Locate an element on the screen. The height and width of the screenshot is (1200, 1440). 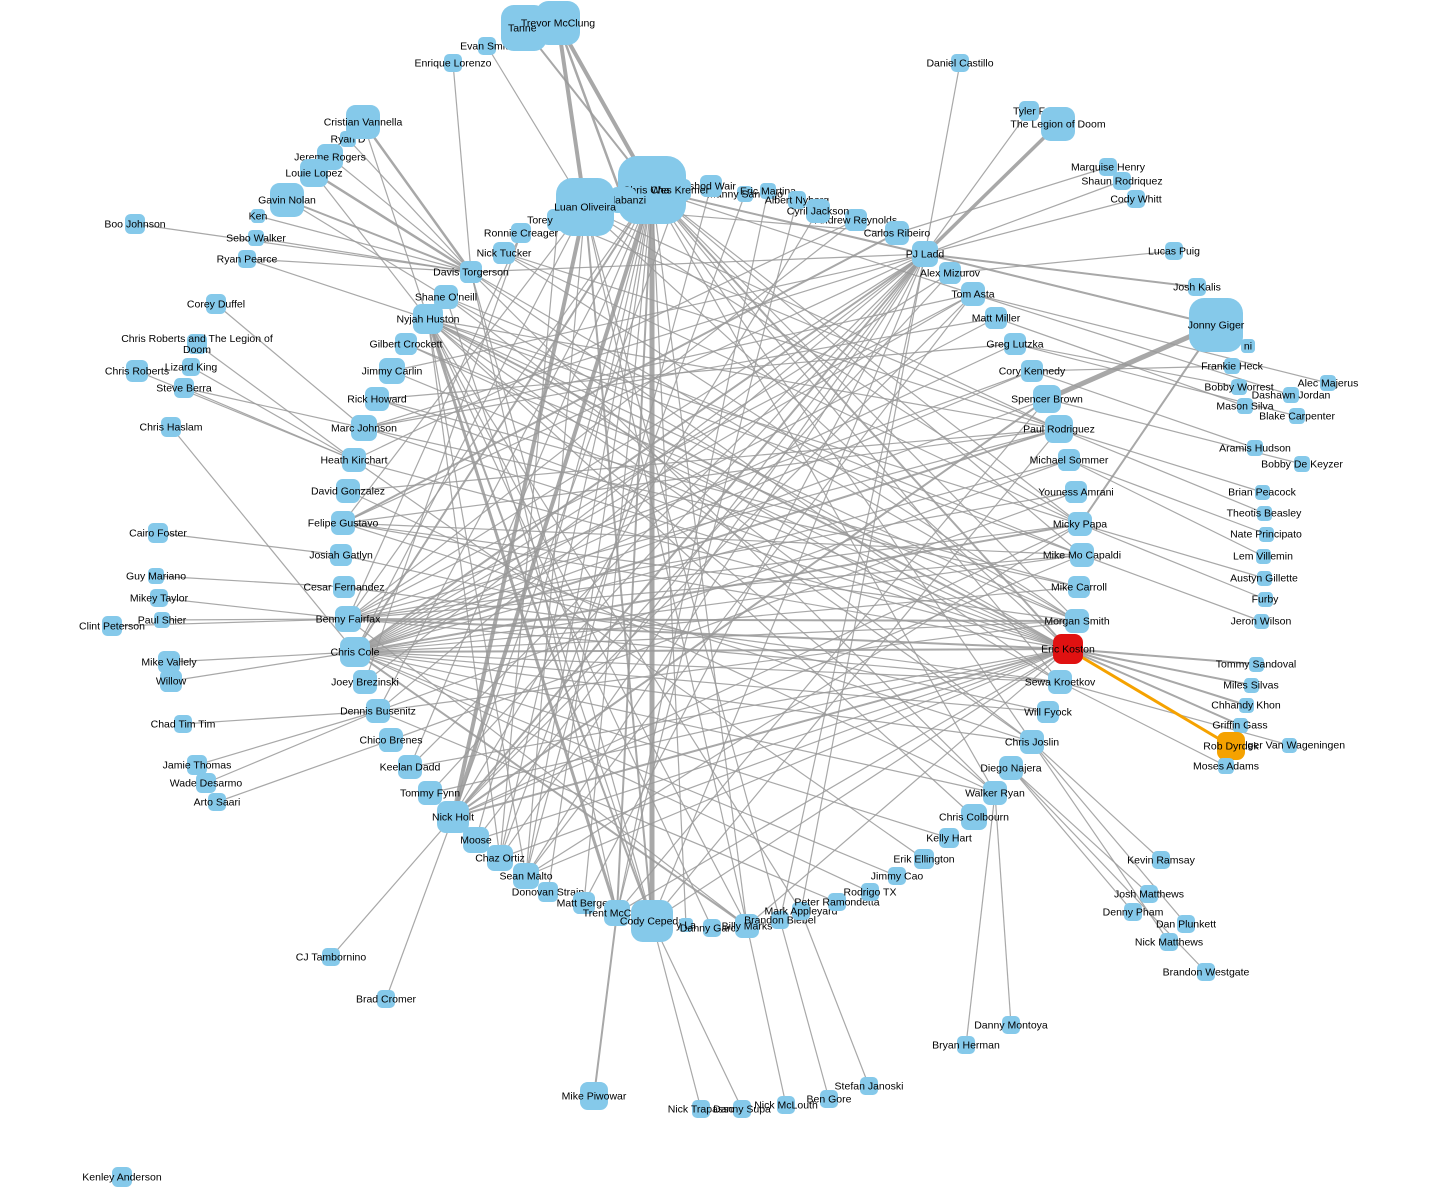
graph-node-shaun-rodriquez is located at coordinates (1122, 181).